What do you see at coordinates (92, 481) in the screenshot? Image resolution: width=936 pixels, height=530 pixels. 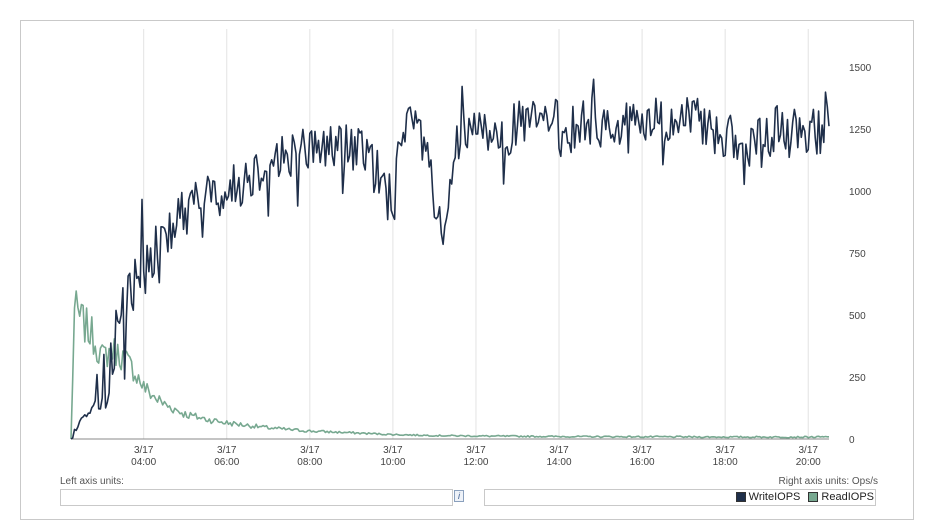 I see `left-axis-units-label: Left axis units:` at bounding box center [92, 481].